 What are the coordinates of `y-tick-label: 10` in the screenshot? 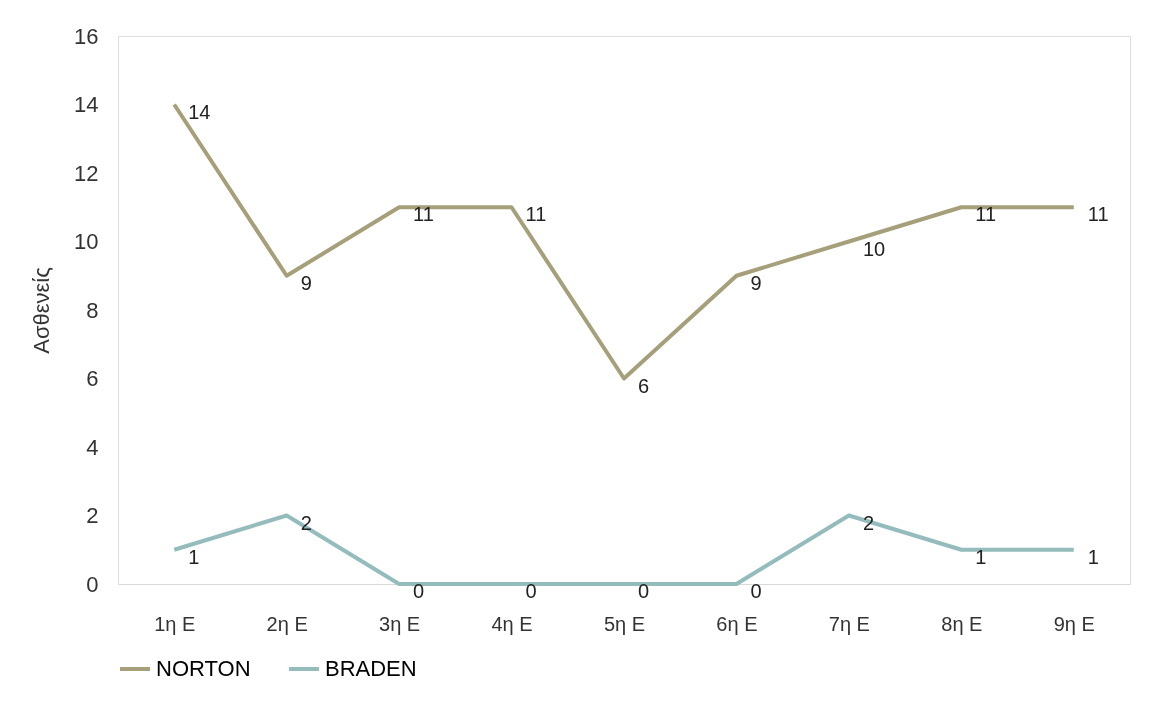 It's located at (86, 241).